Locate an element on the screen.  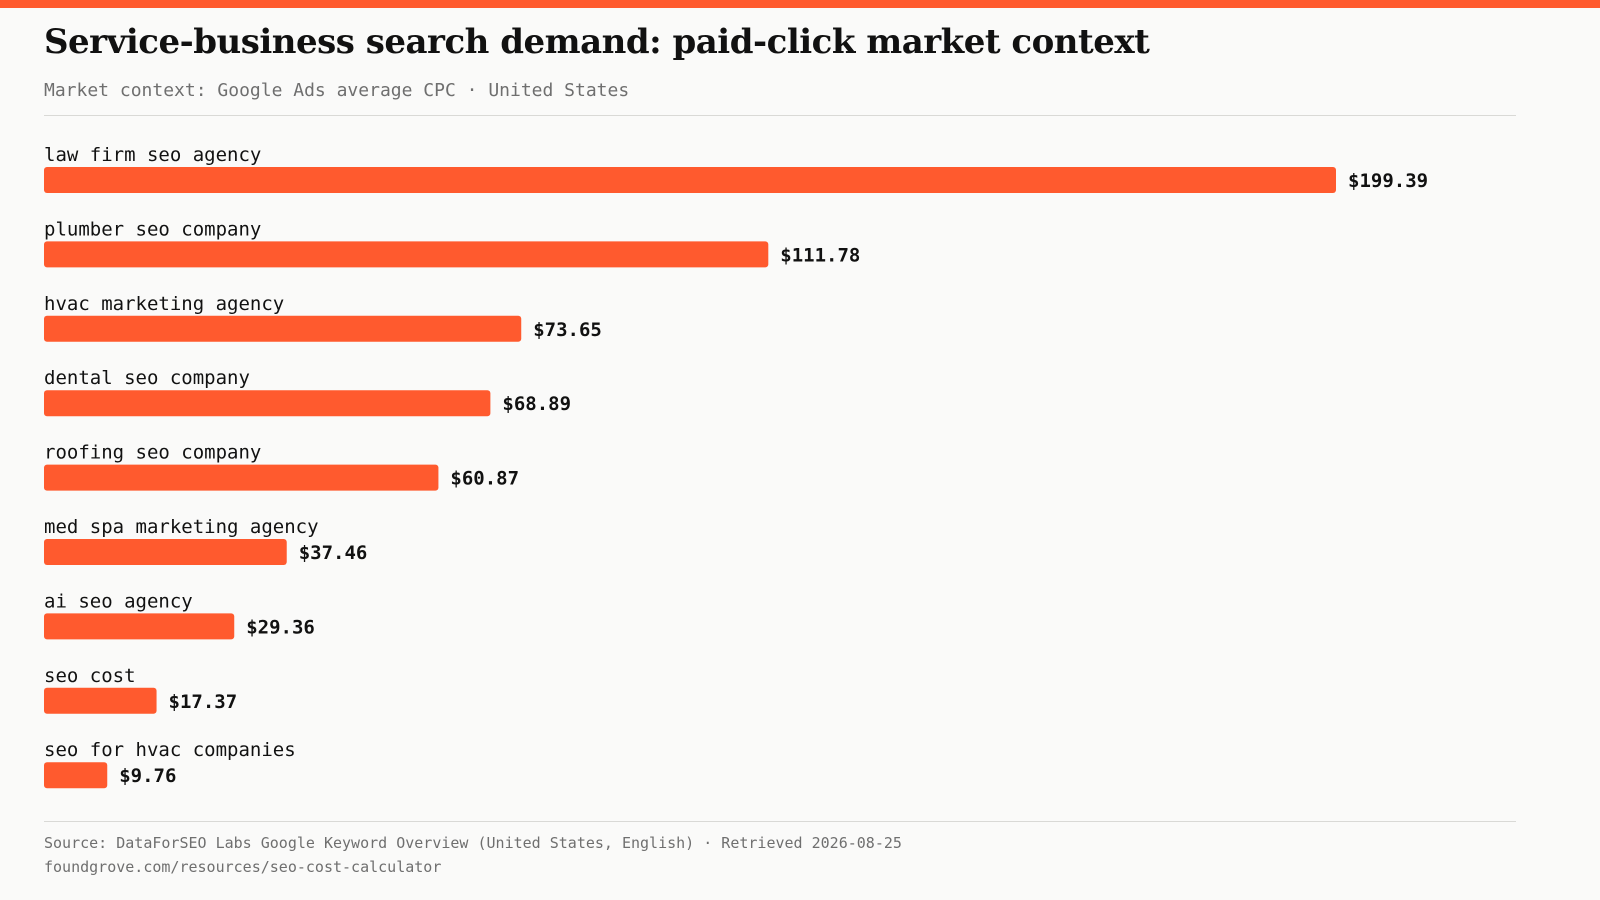
bar-label: hvac marketing agency is located at coordinates (164, 304).